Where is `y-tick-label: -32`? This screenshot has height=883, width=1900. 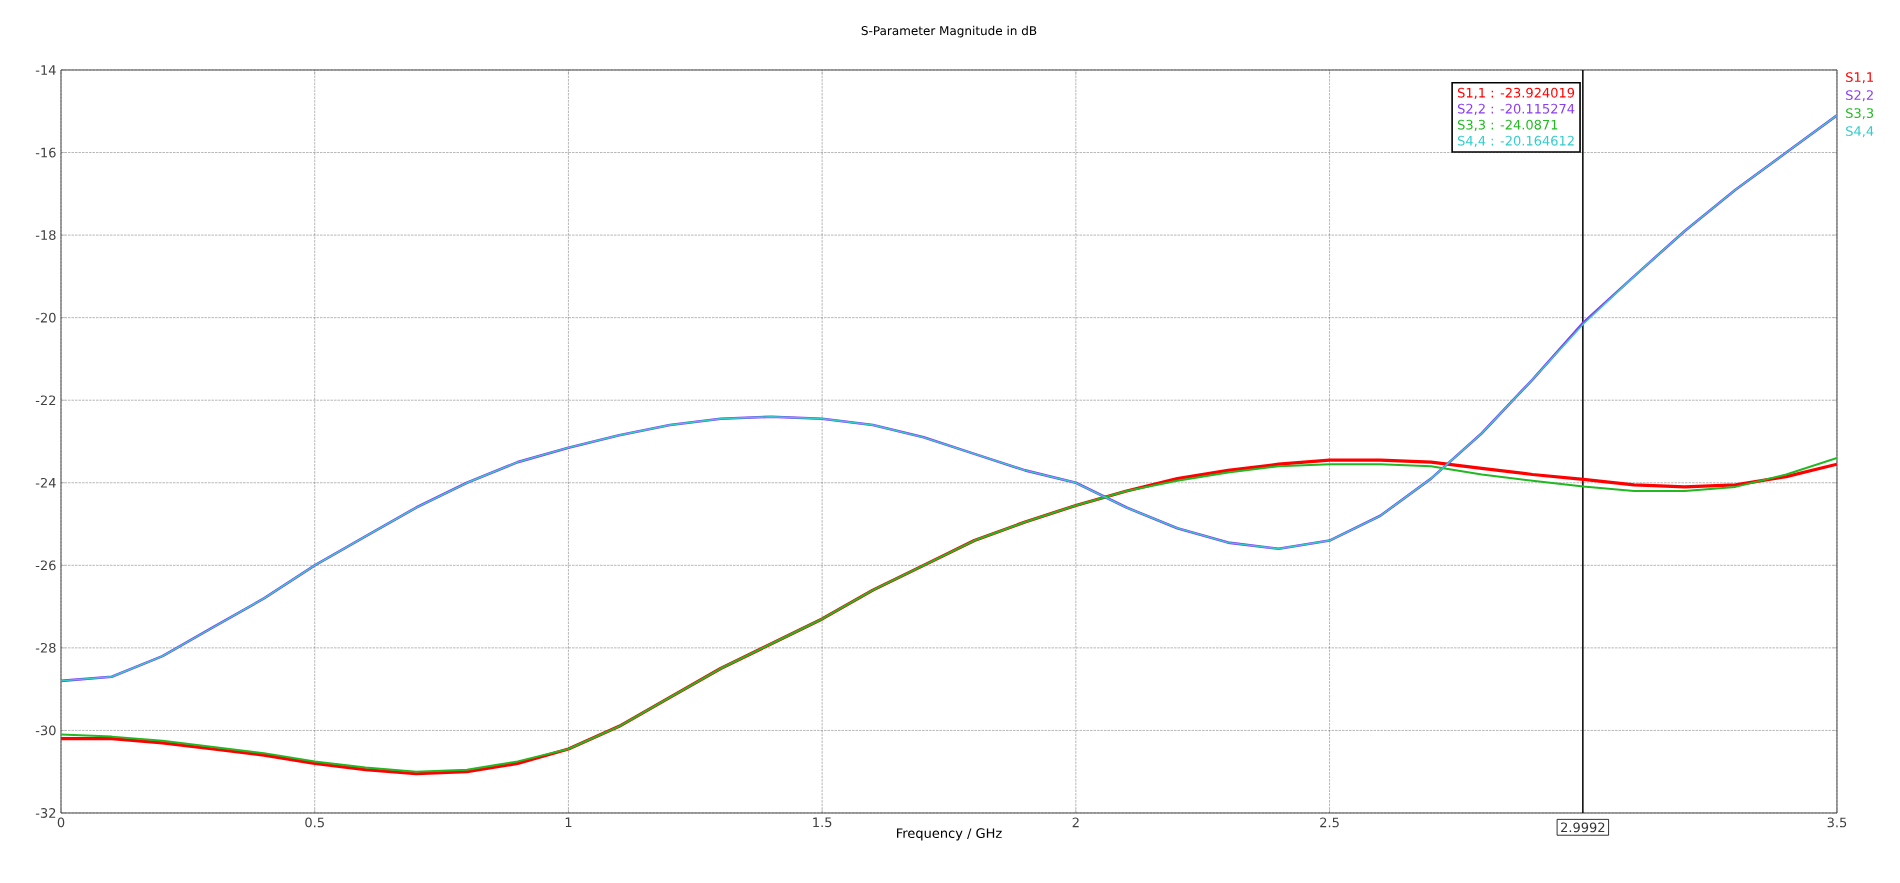 y-tick-label: -32 is located at coordinates (45, 813).